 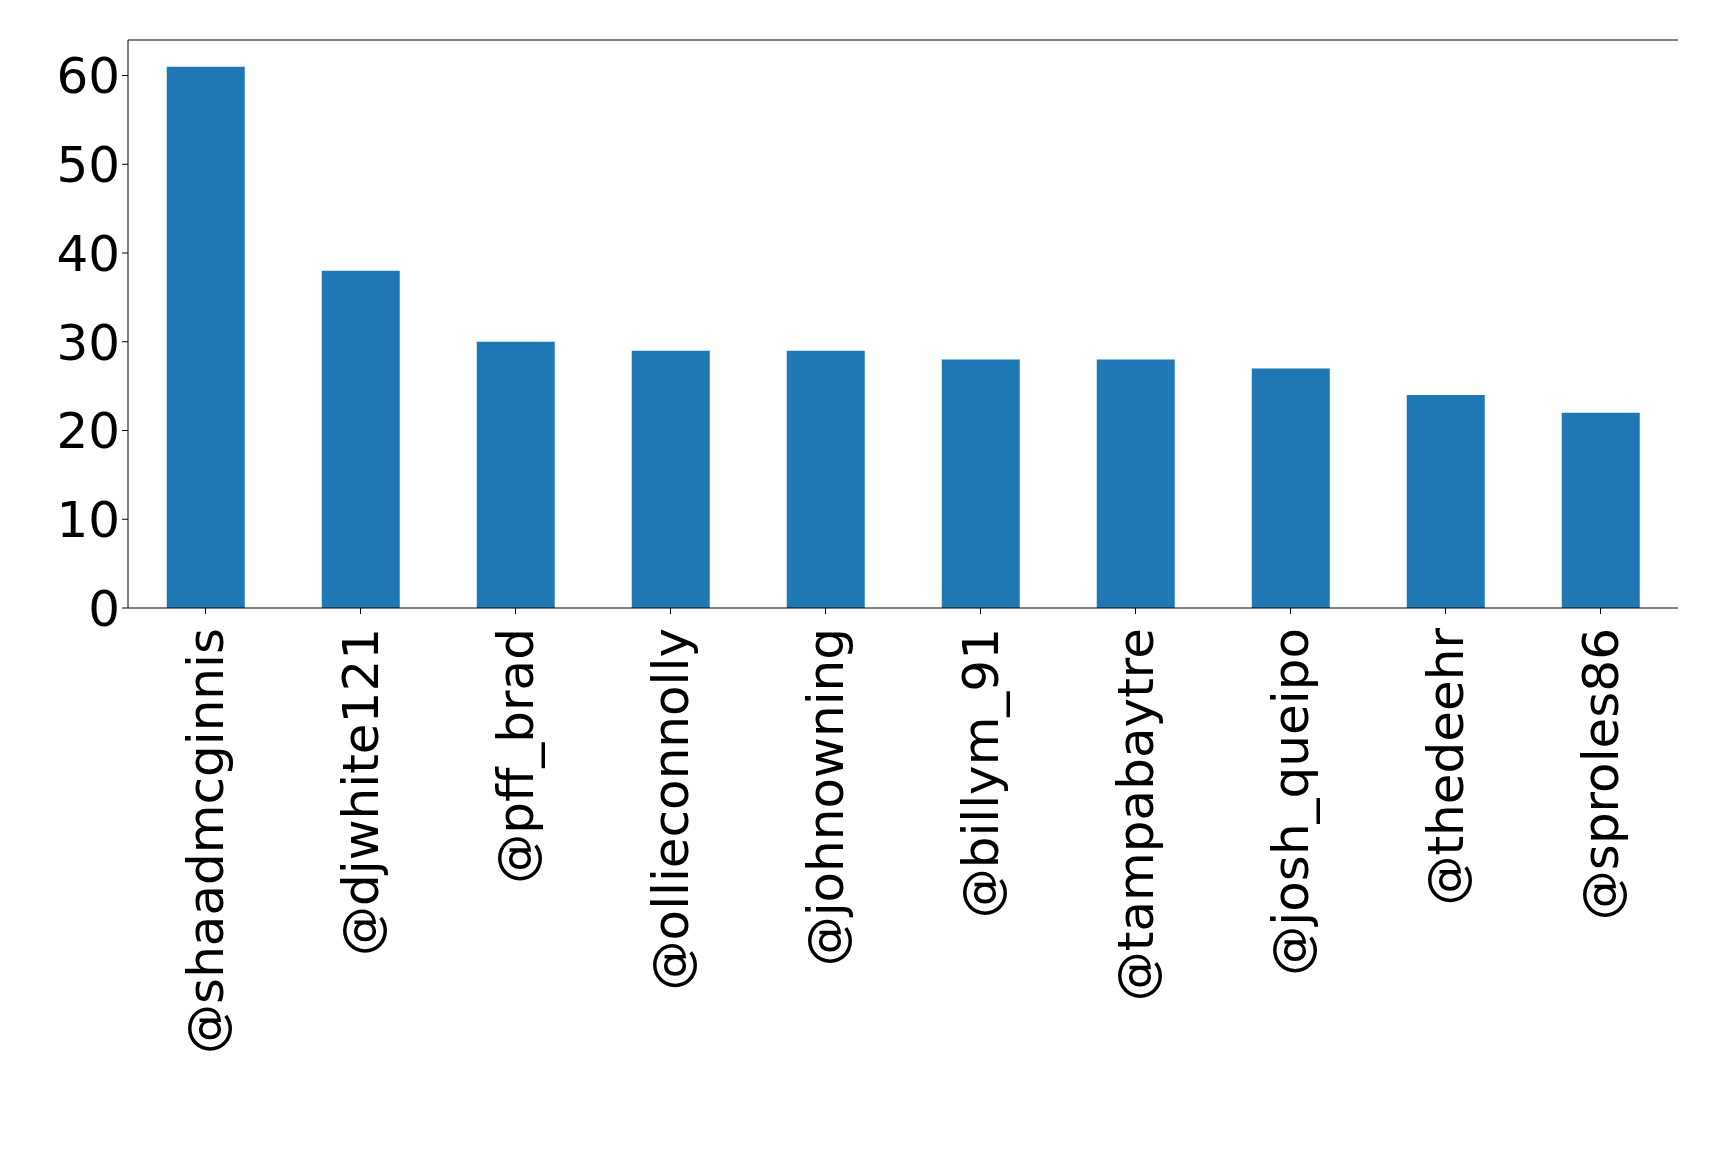 What do you see at coordinates (1136, 815) in the screenshot?
I see `x-tick-label: @tampabaytre` at bounding box center [1136, 815].